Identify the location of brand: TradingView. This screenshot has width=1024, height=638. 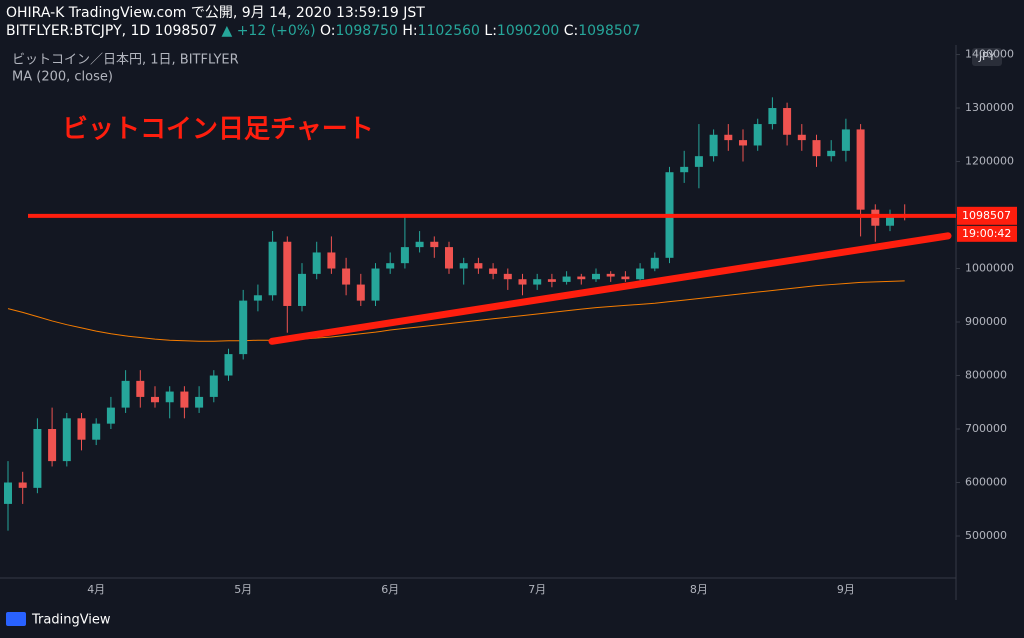
(71, 620).